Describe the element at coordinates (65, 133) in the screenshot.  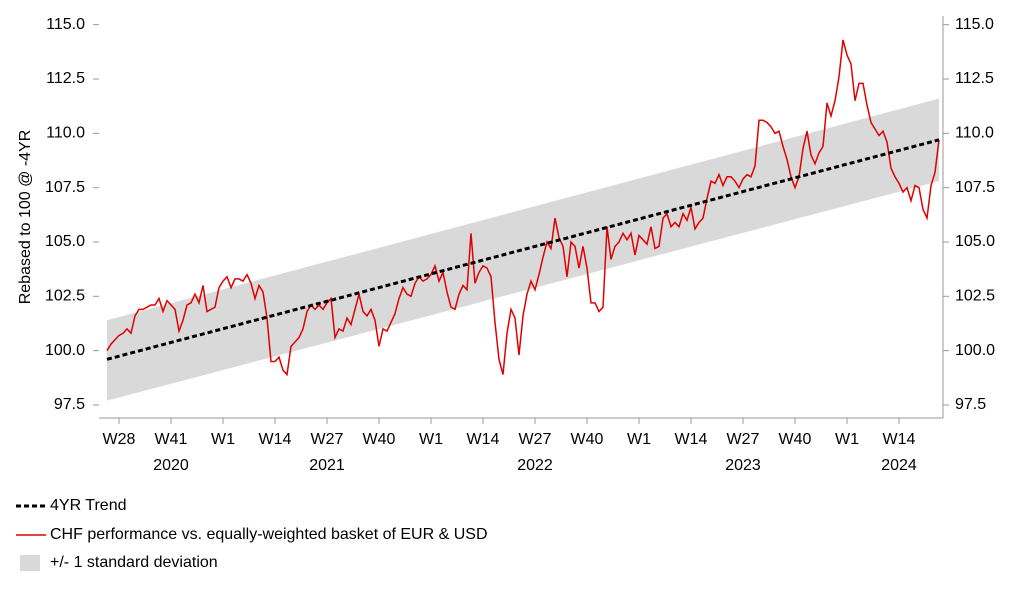
I see `y-tick-label: 110.0` at that location.